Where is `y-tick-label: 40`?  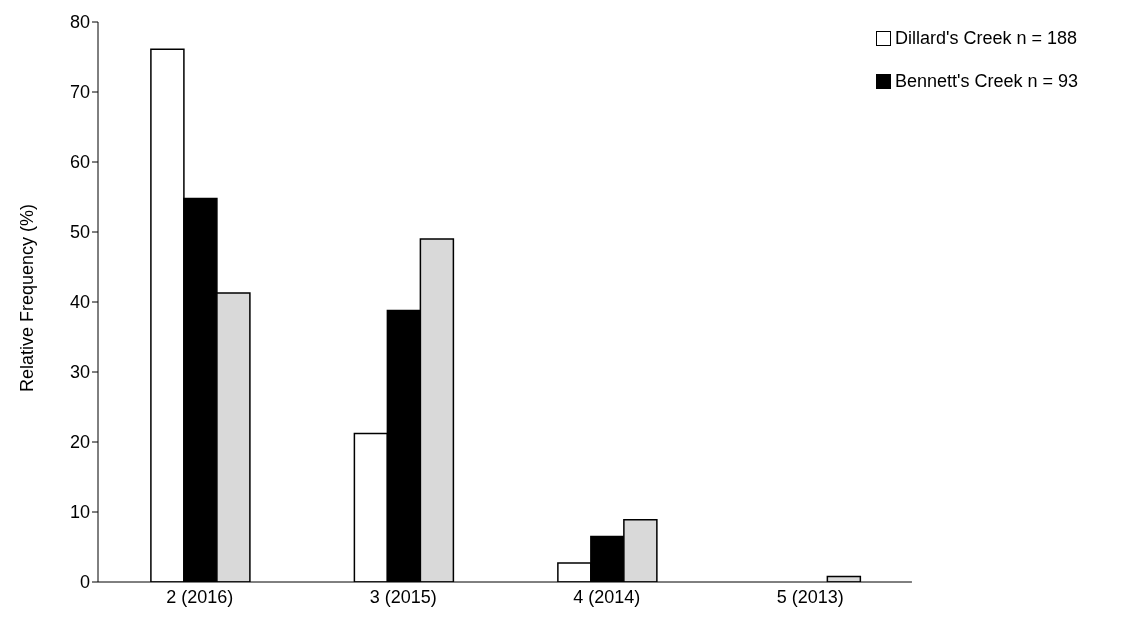 y-tick-label: 40 is located at coordinates (79, 302).